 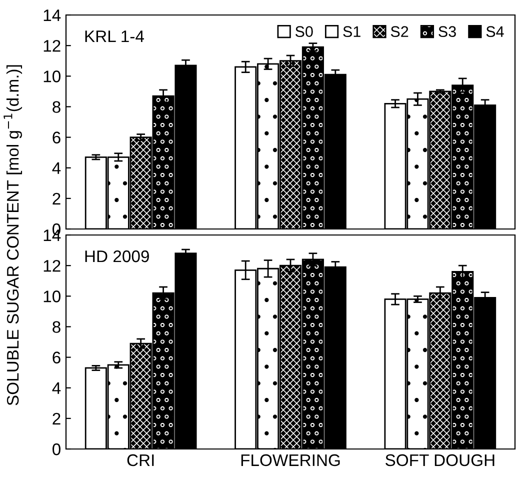 I want to click on legend-label: S2, so click(x=399, y=31).